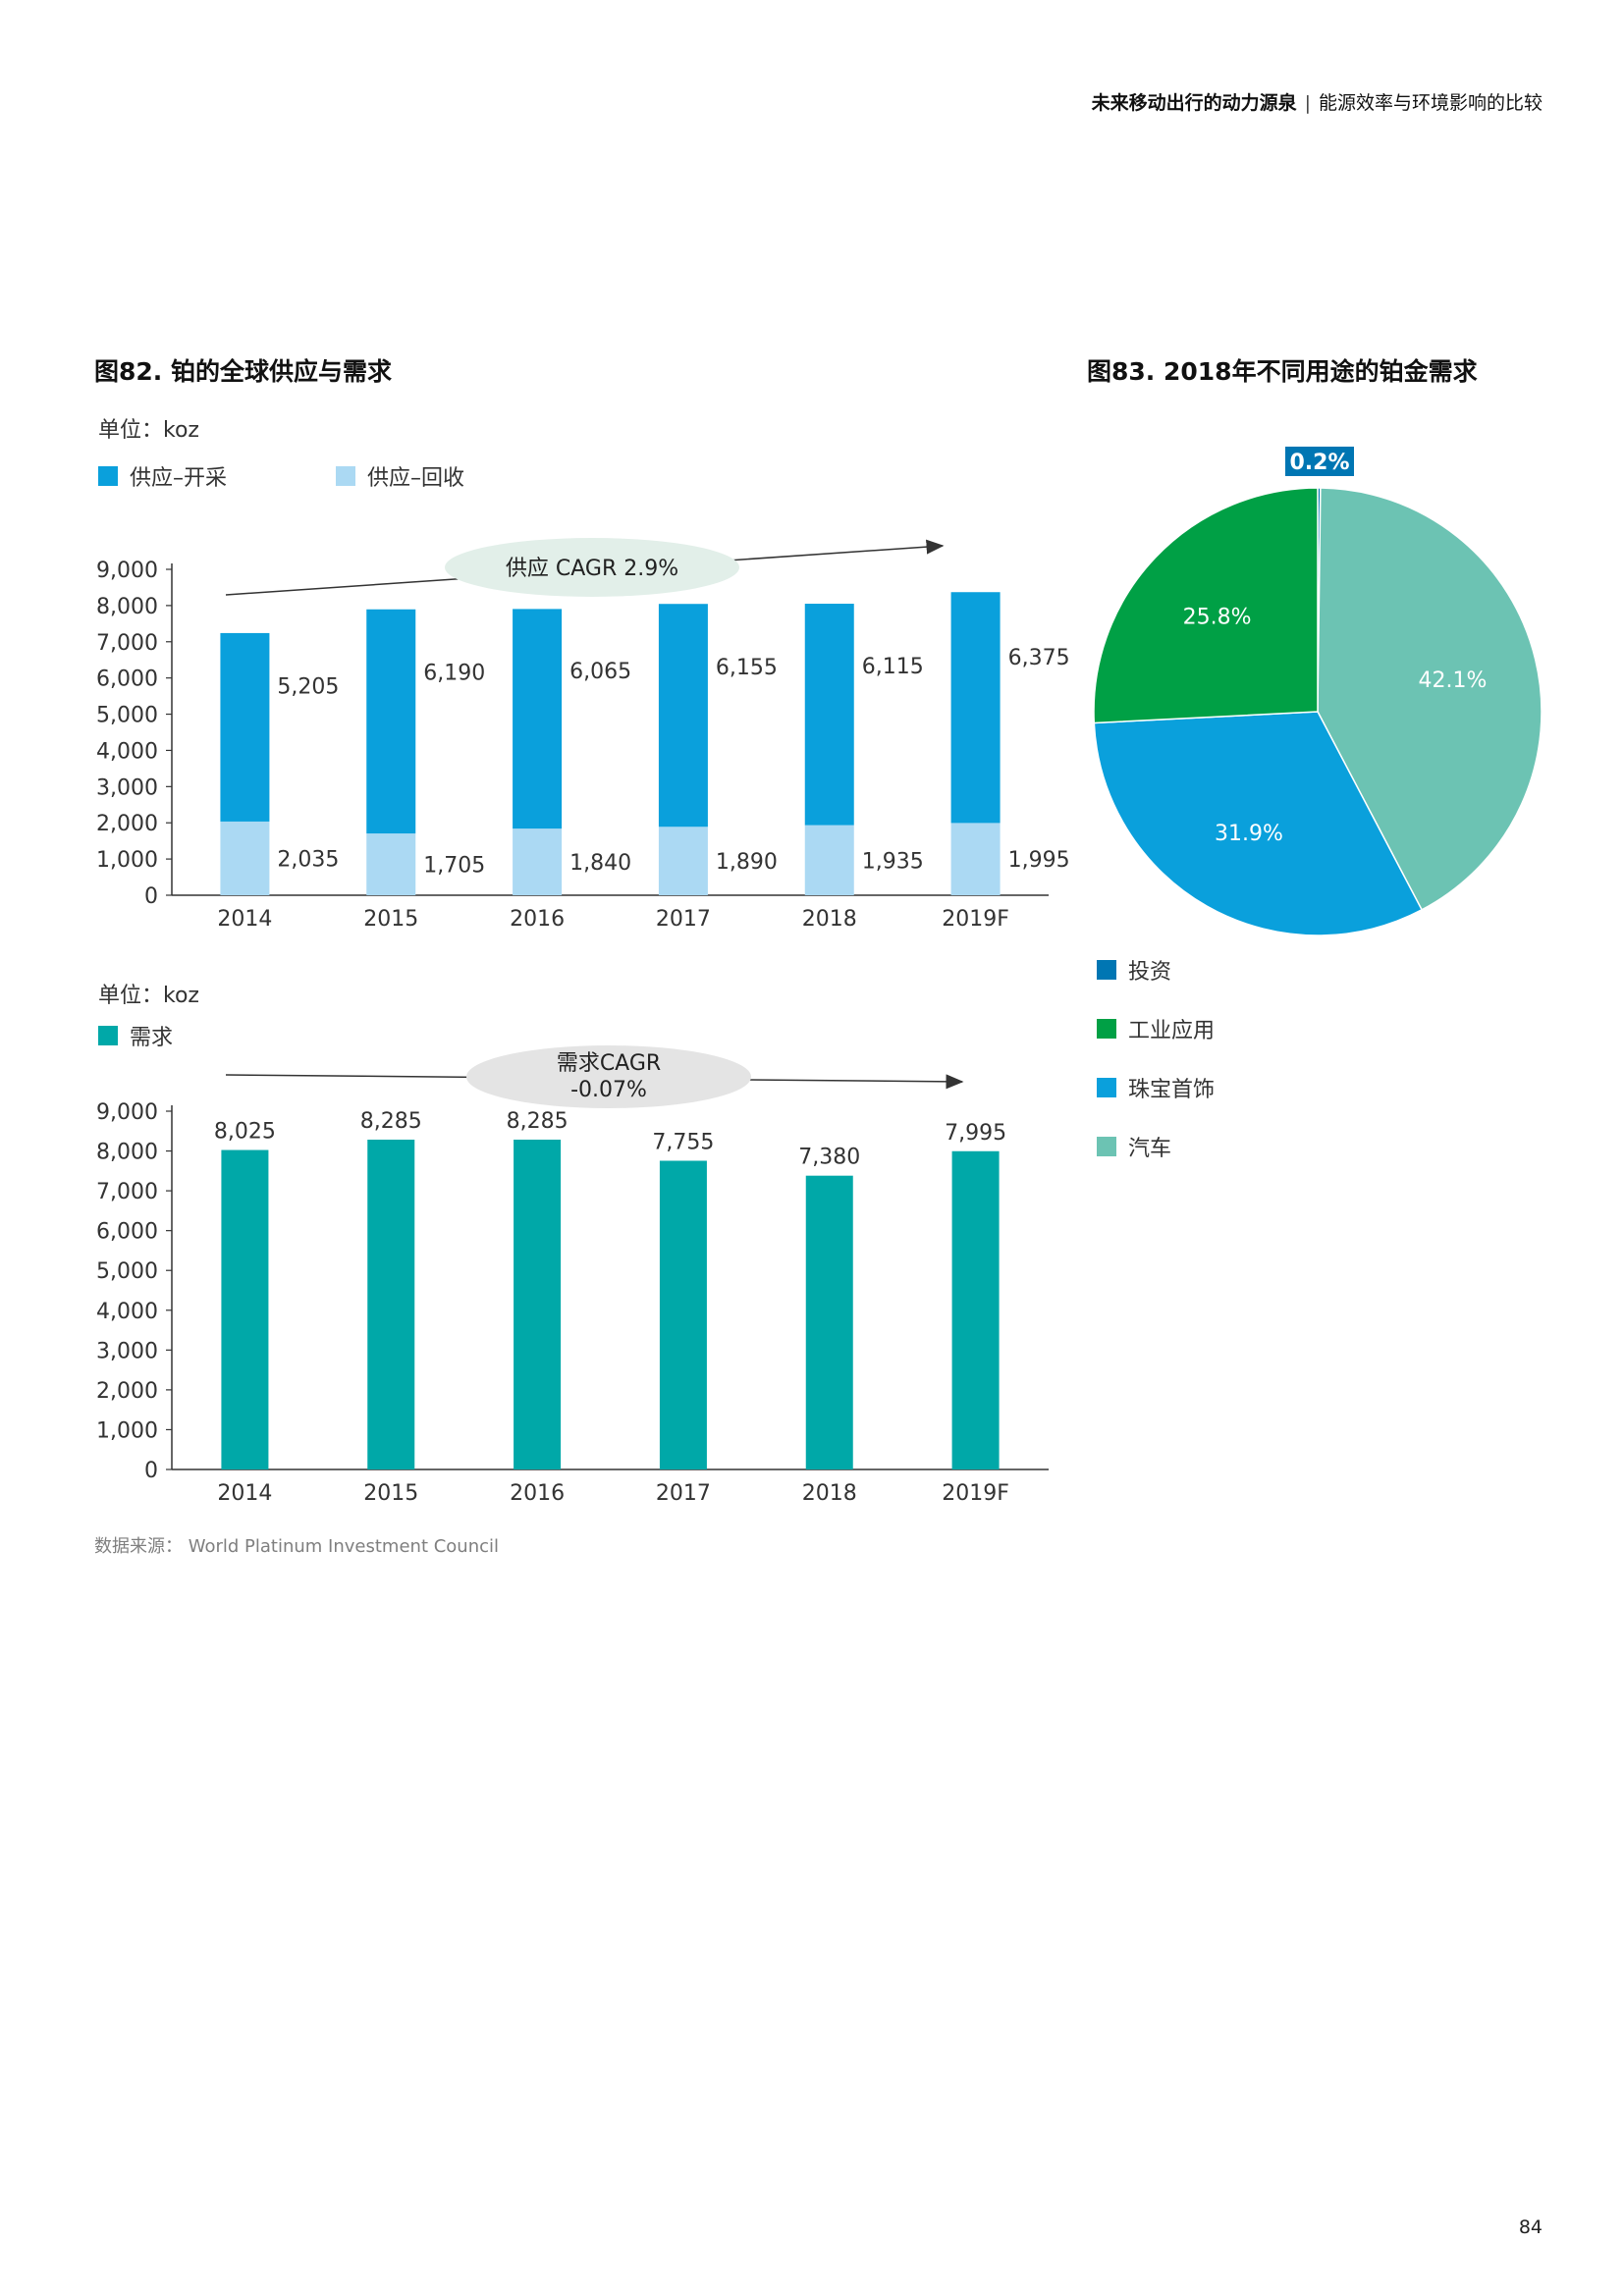  Describe the element at coordinates (127, 1312) in the screenshot. I see `demand-y-tick-label: 4,000` at that location.